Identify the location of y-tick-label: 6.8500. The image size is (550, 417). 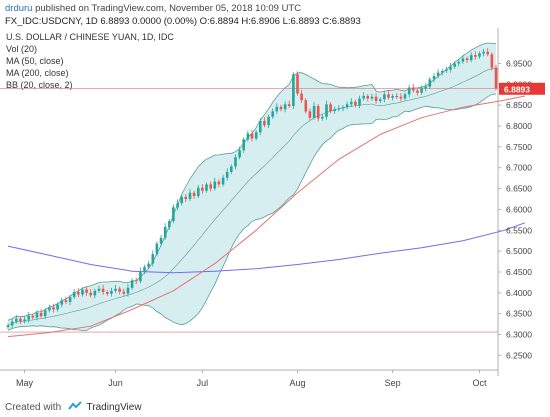
(519, 105).